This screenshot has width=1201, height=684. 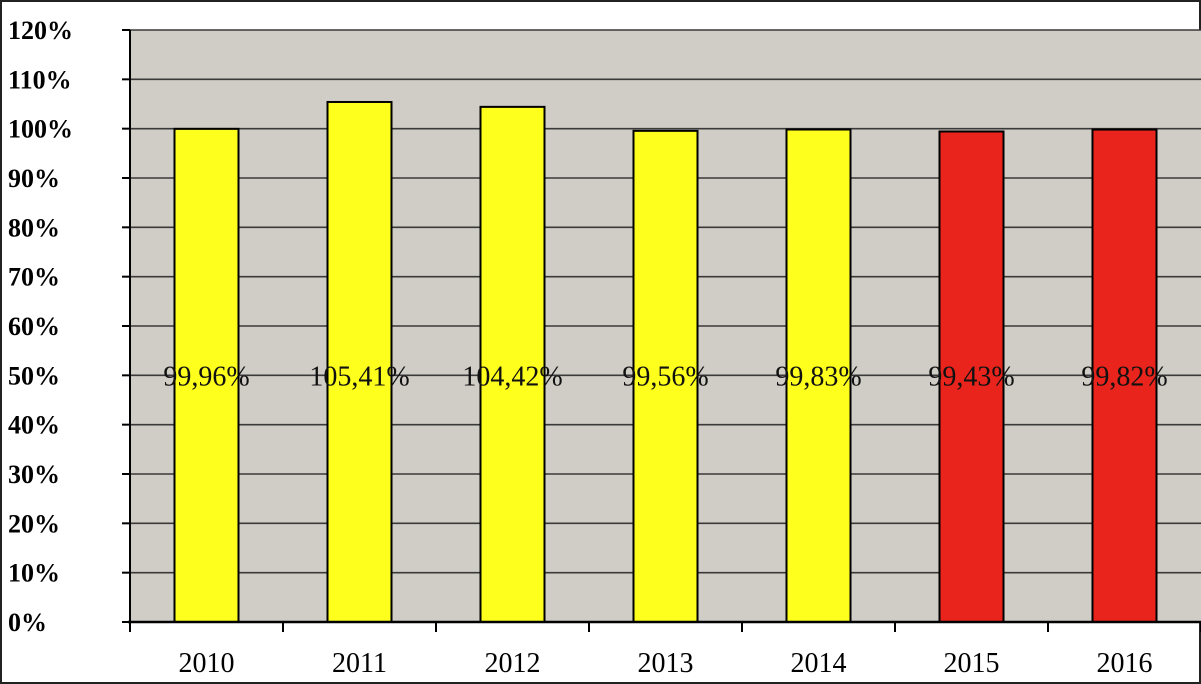 I want to click on bar-2010, so click(x=206, y=375).